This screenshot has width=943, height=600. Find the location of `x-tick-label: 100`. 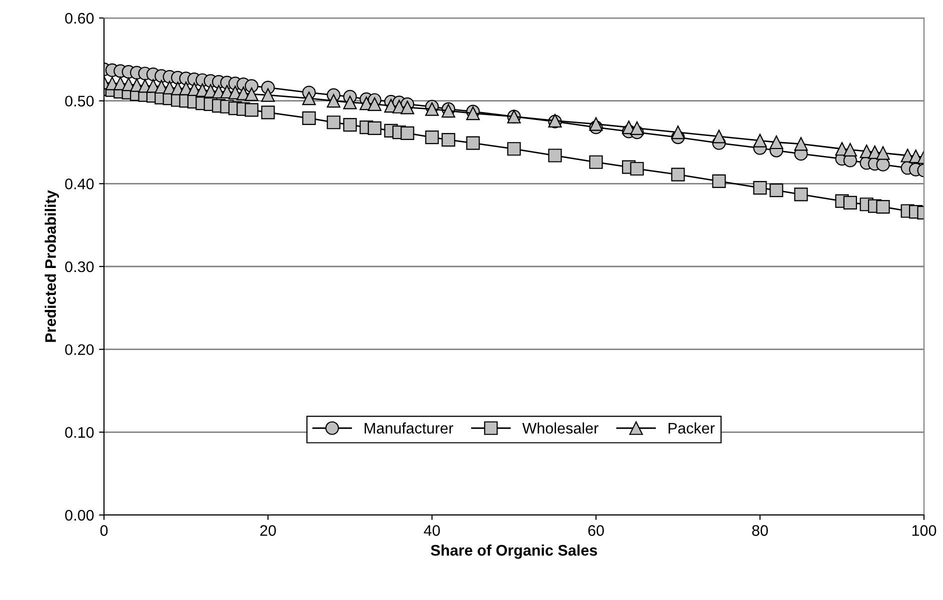

x-tick-label: 100 is located at coordinates (924, 530).